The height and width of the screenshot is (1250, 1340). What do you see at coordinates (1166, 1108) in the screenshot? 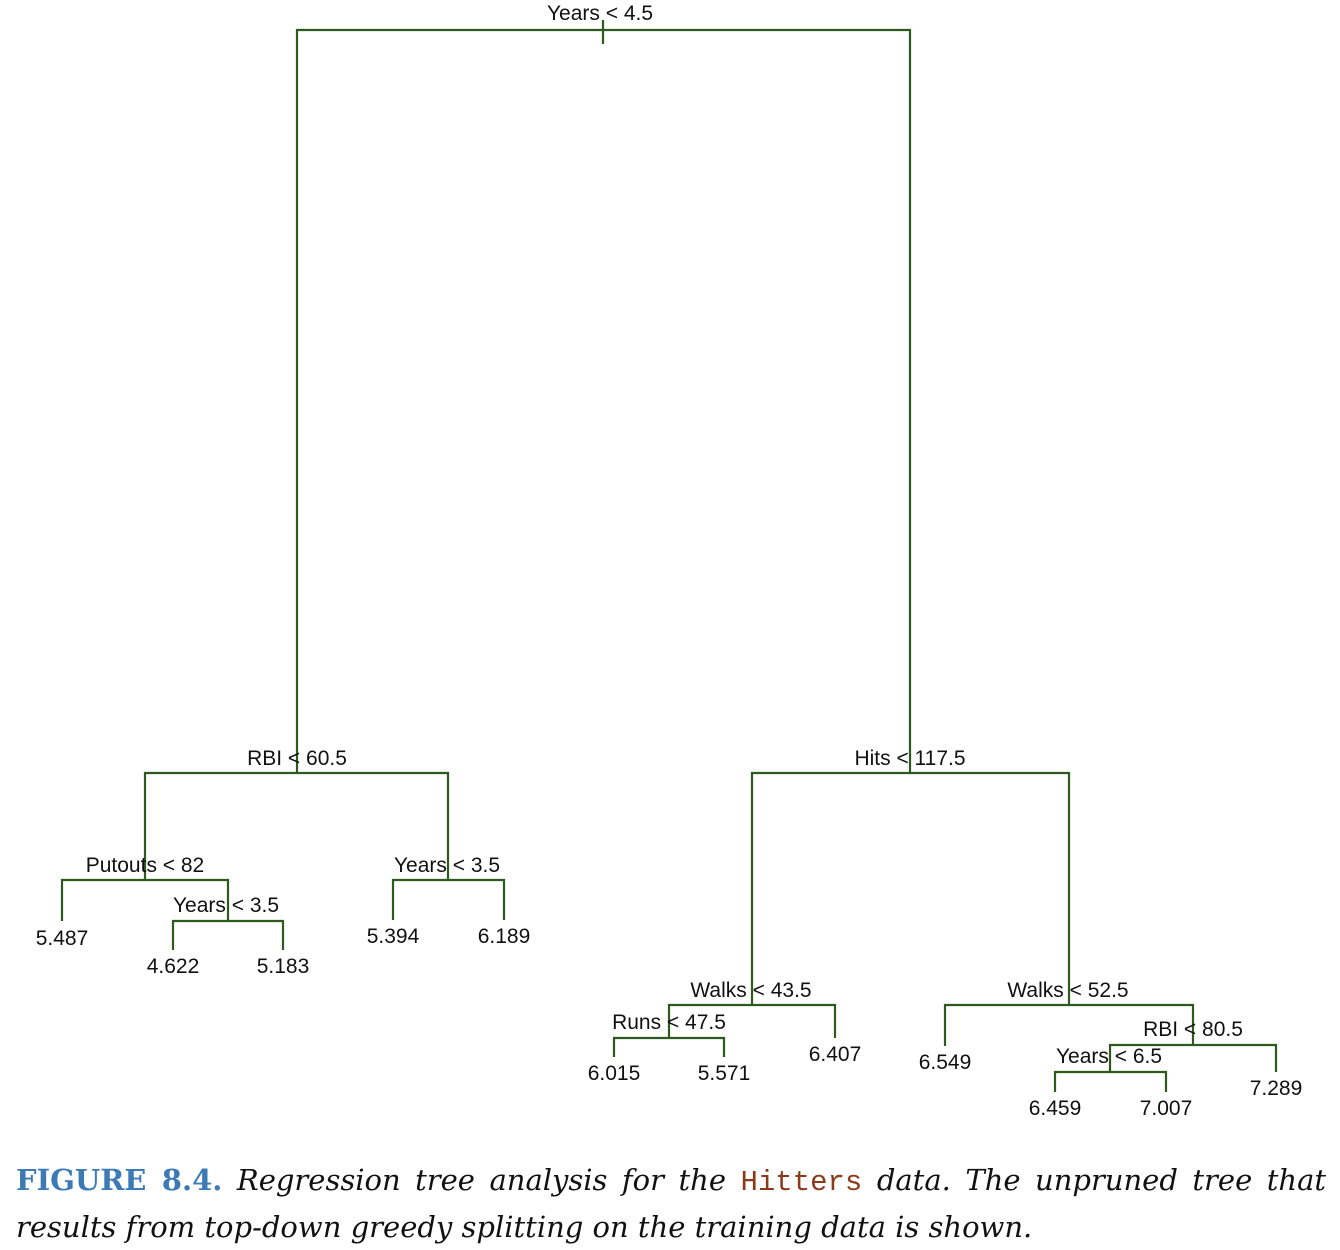
I see `leaf-value: 7.007` at bounding box center [1166, 1108].